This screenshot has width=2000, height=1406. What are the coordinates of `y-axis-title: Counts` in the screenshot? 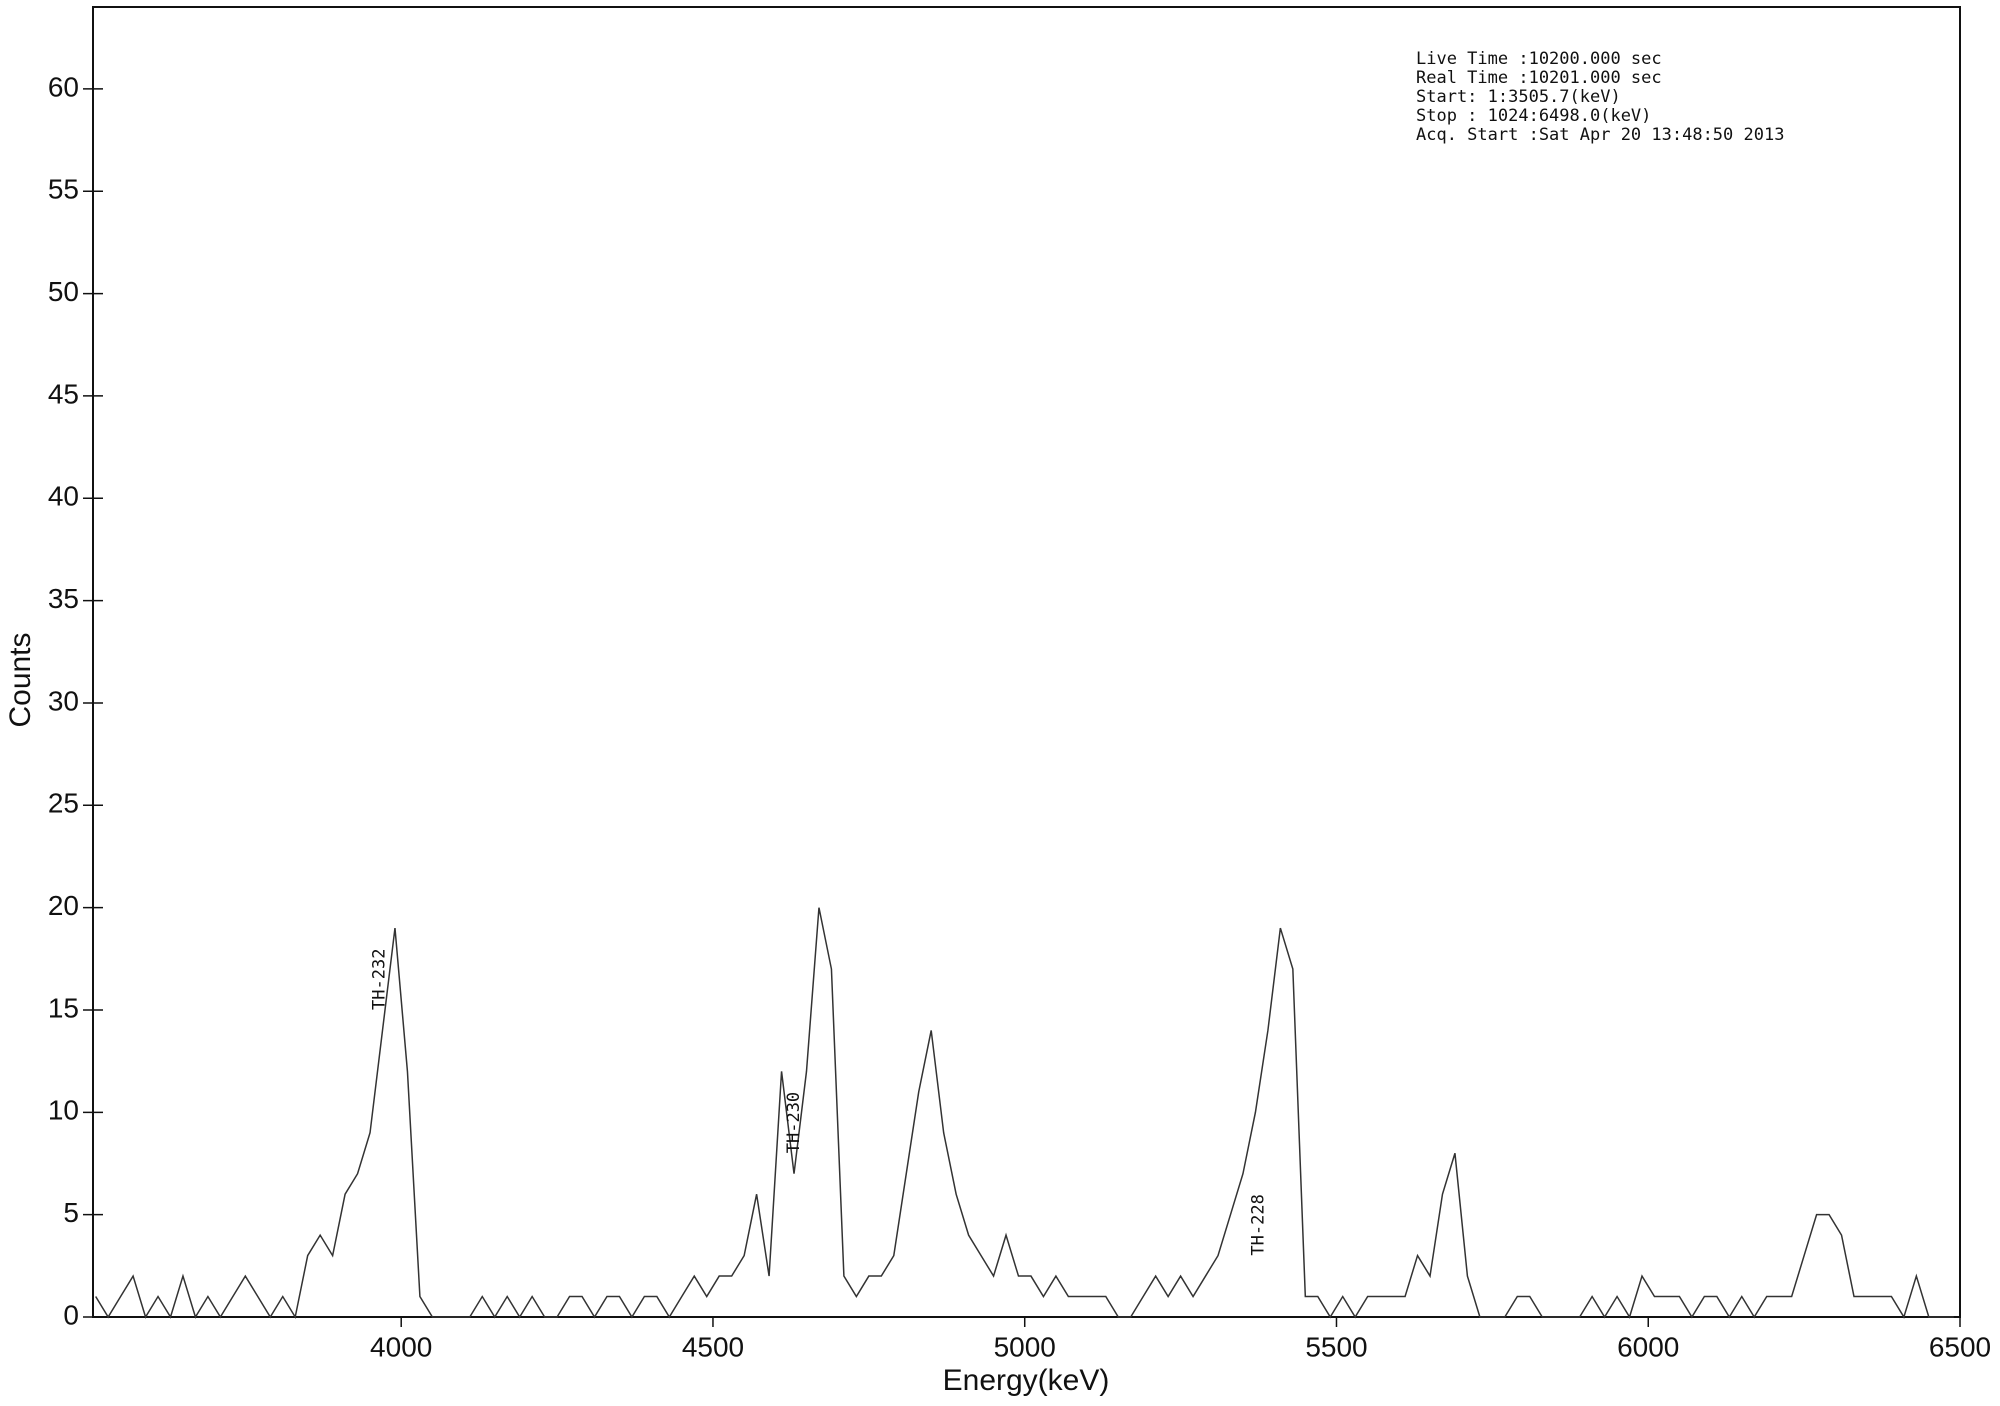 It's located at (20, 679).